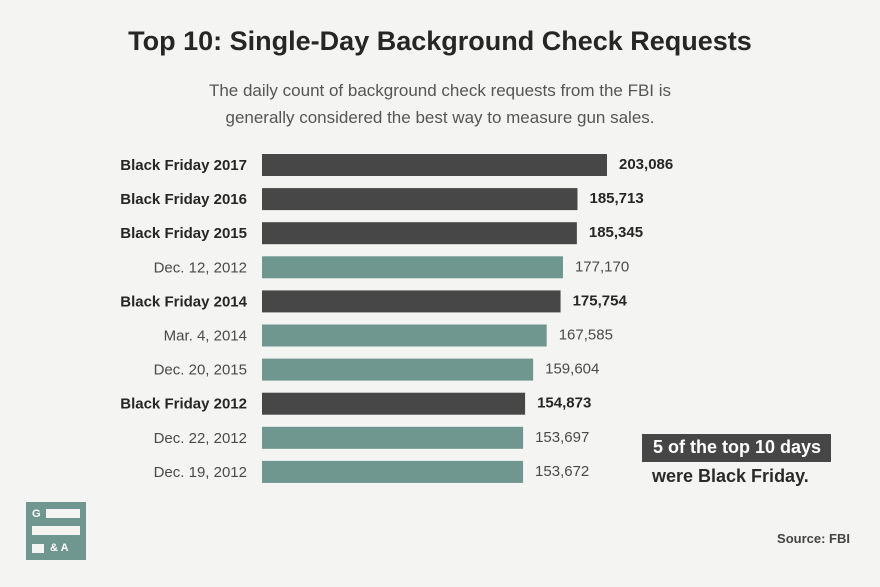 The height and width of the screenshot is (587, 880). Describe the element at coordinates (183, 301) in the screenshot. I see `category-label: Black Friday 2014` at that location.